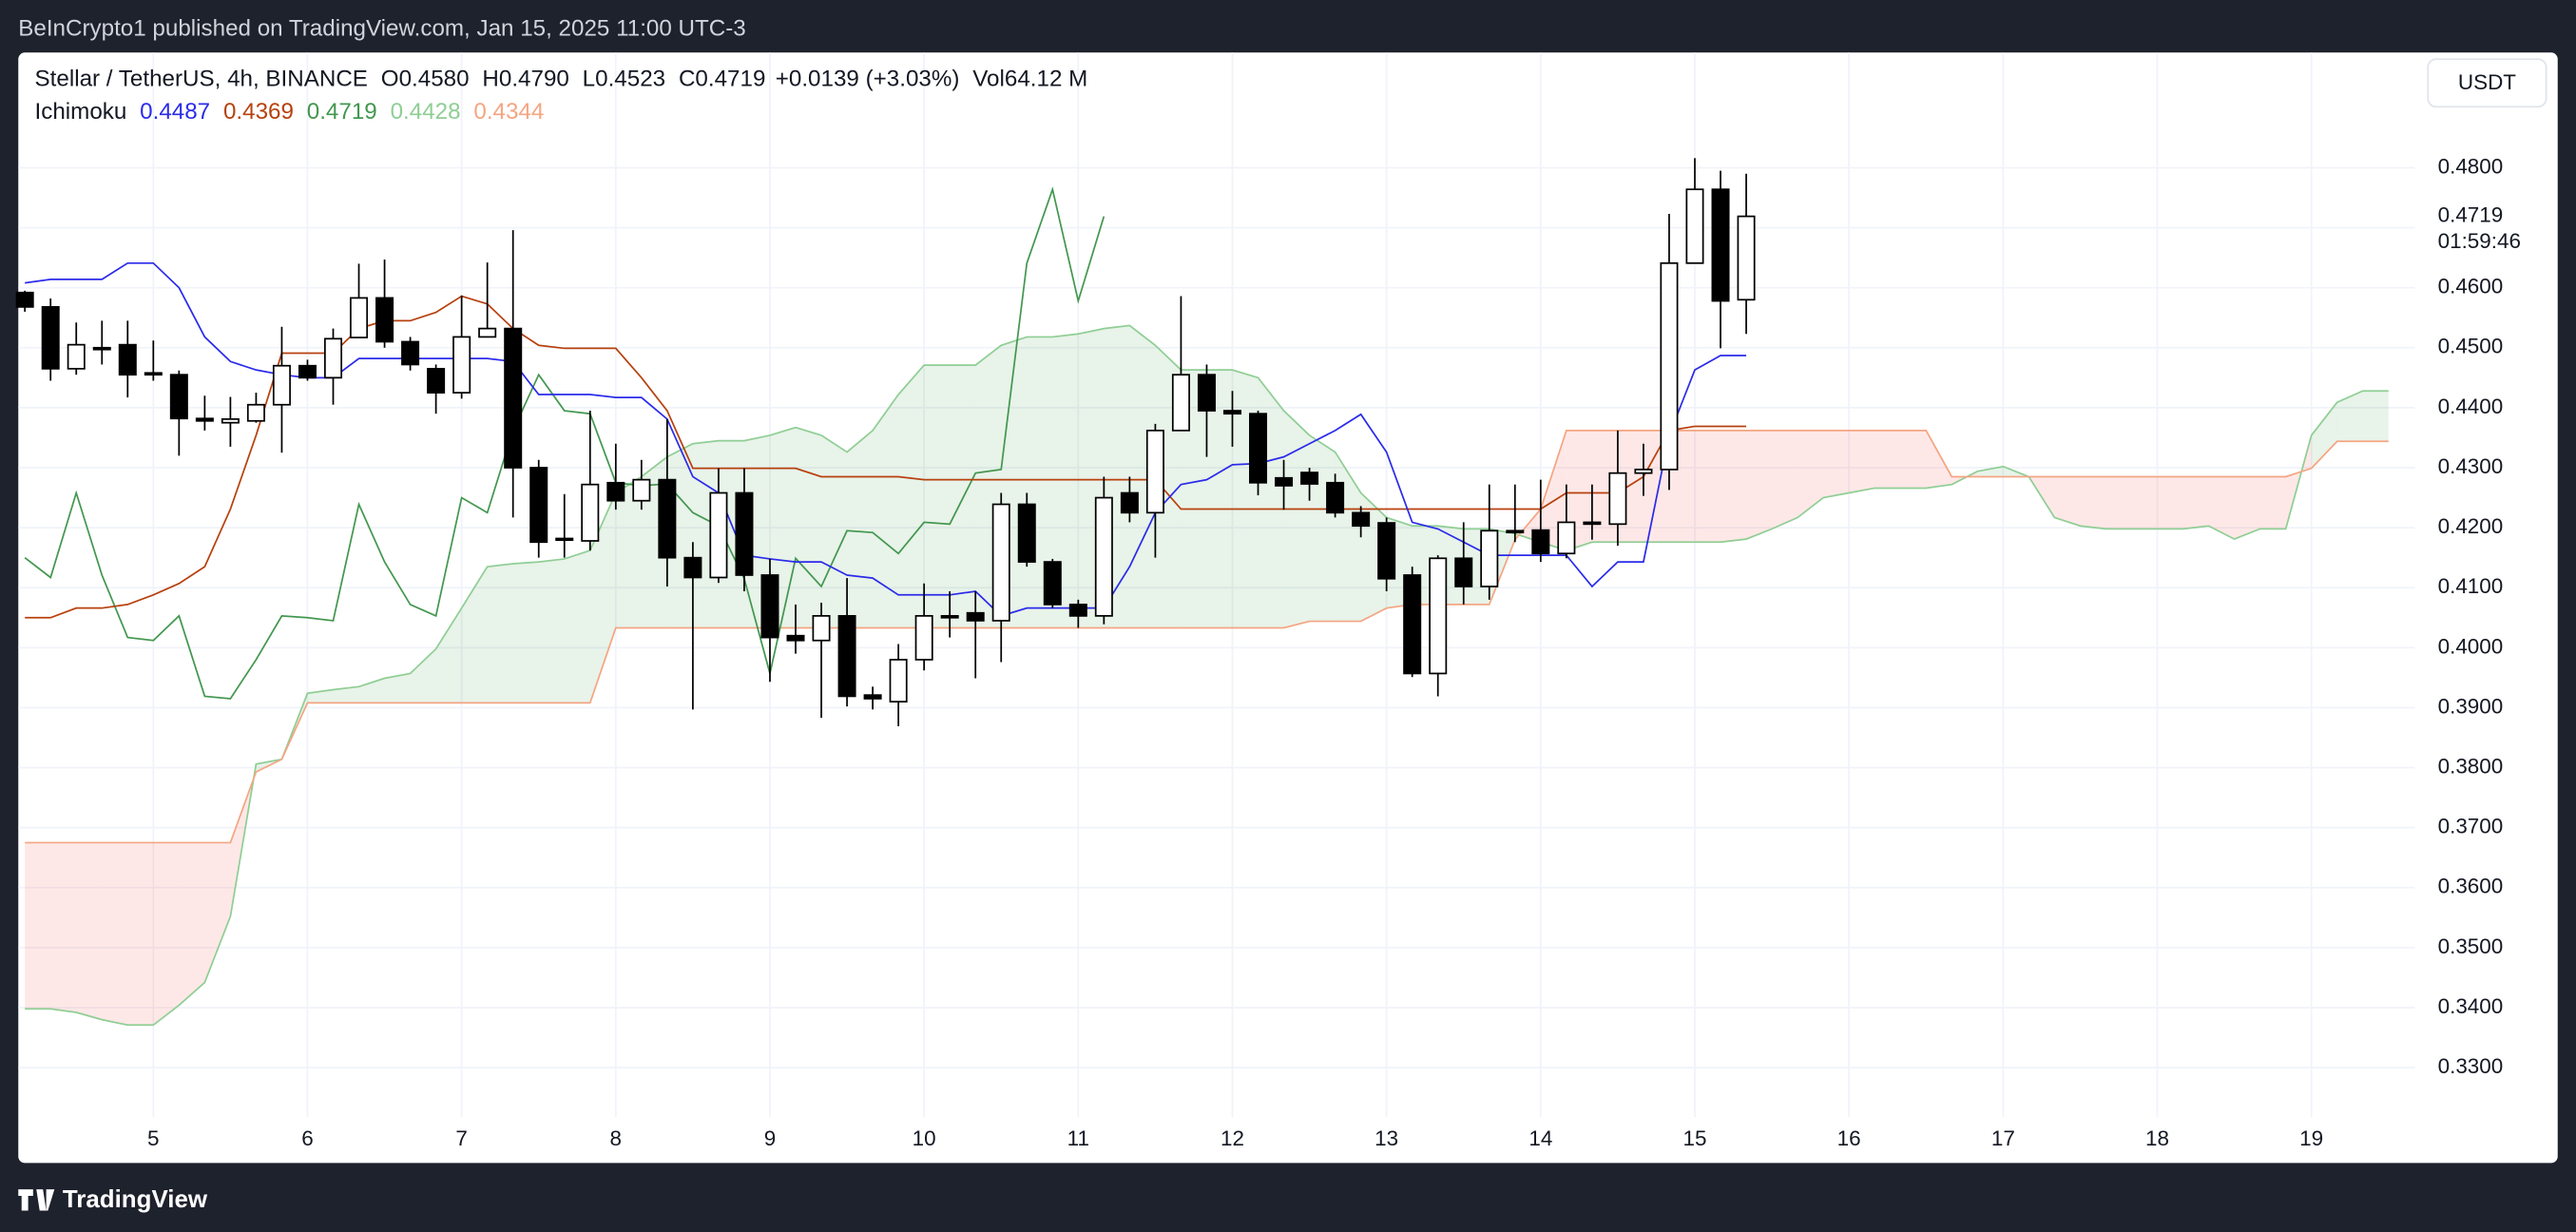 The height and width of the screenshot is (1232, 2576). Describe the element at coordinates (1540, 1138) in the screenshot. I see `x-tick-label: 14` at that location.